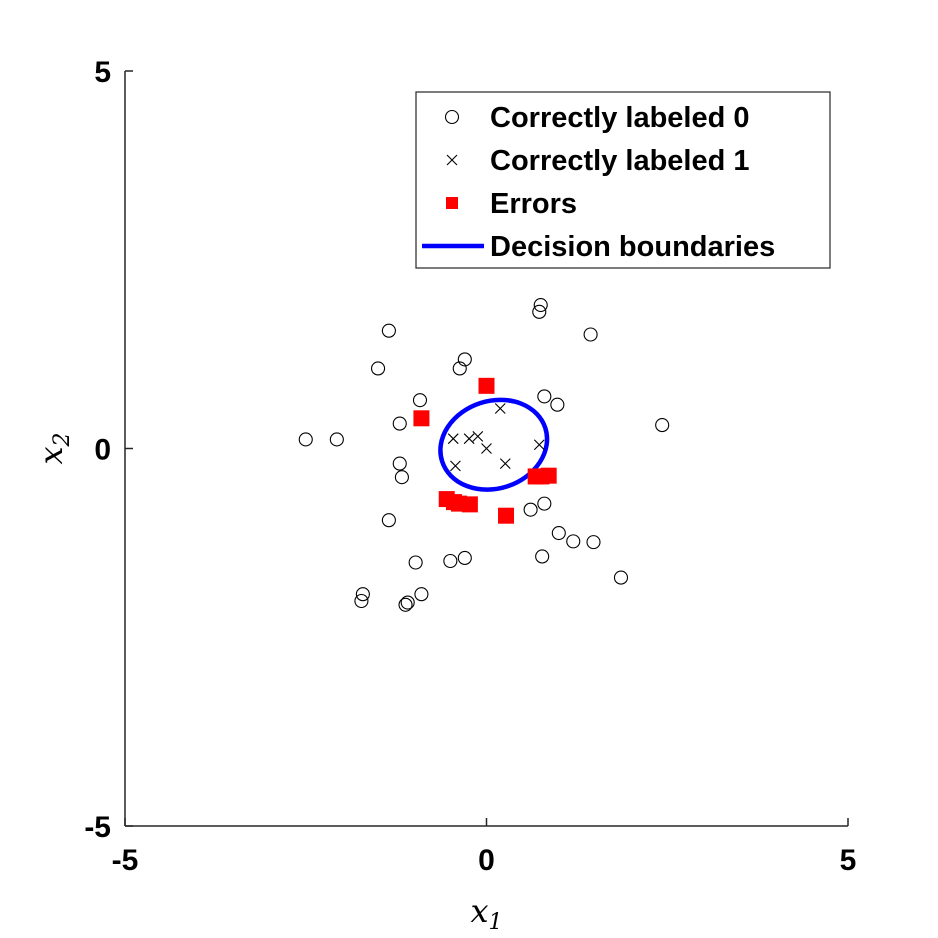 The height and width of the screenshot is (938, 938). What do you see at coordinates (452, 117) in the screenshot?
I see `legend-circle-marker` at bounding box center [452, 117].